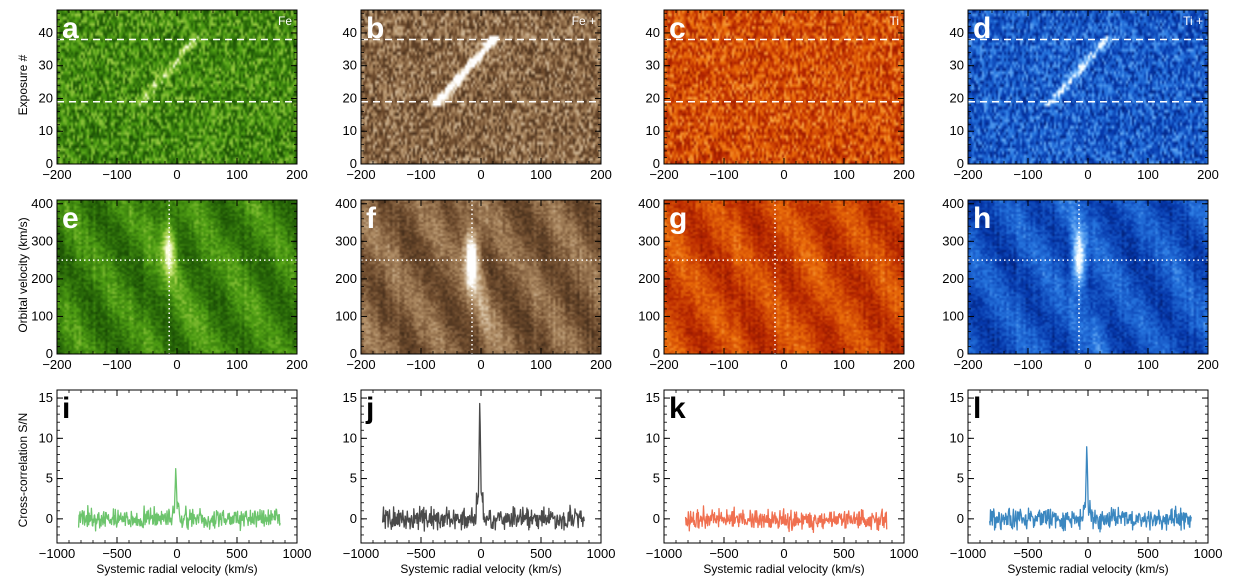  I want to click on panel-label-a: a, so click(70, 28).